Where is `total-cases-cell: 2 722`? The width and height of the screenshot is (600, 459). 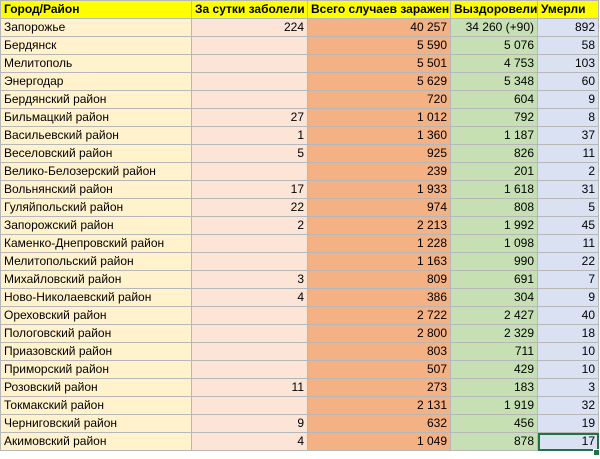 total-cases-cell: 2 722 is located at coordinates (379, 315).